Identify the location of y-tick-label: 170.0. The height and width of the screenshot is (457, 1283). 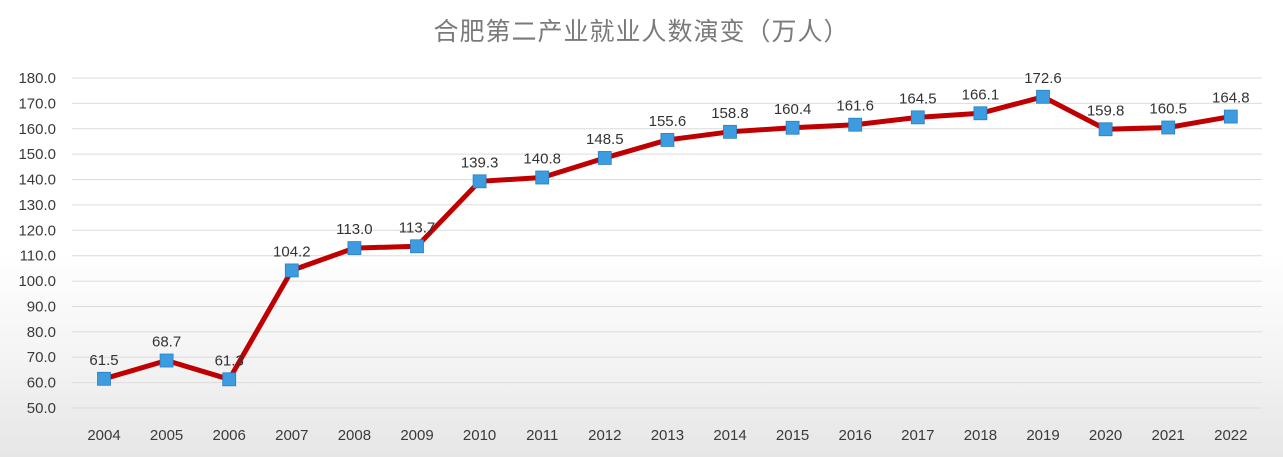
(37, 103).